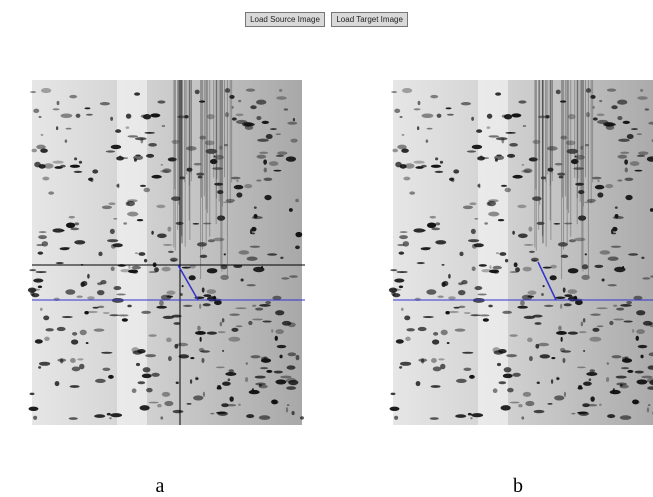  What do you see at coordinates (285, 19) in the screenshot?
I see `load-source-button: Load Source Image` at bounding box center [285, 19].